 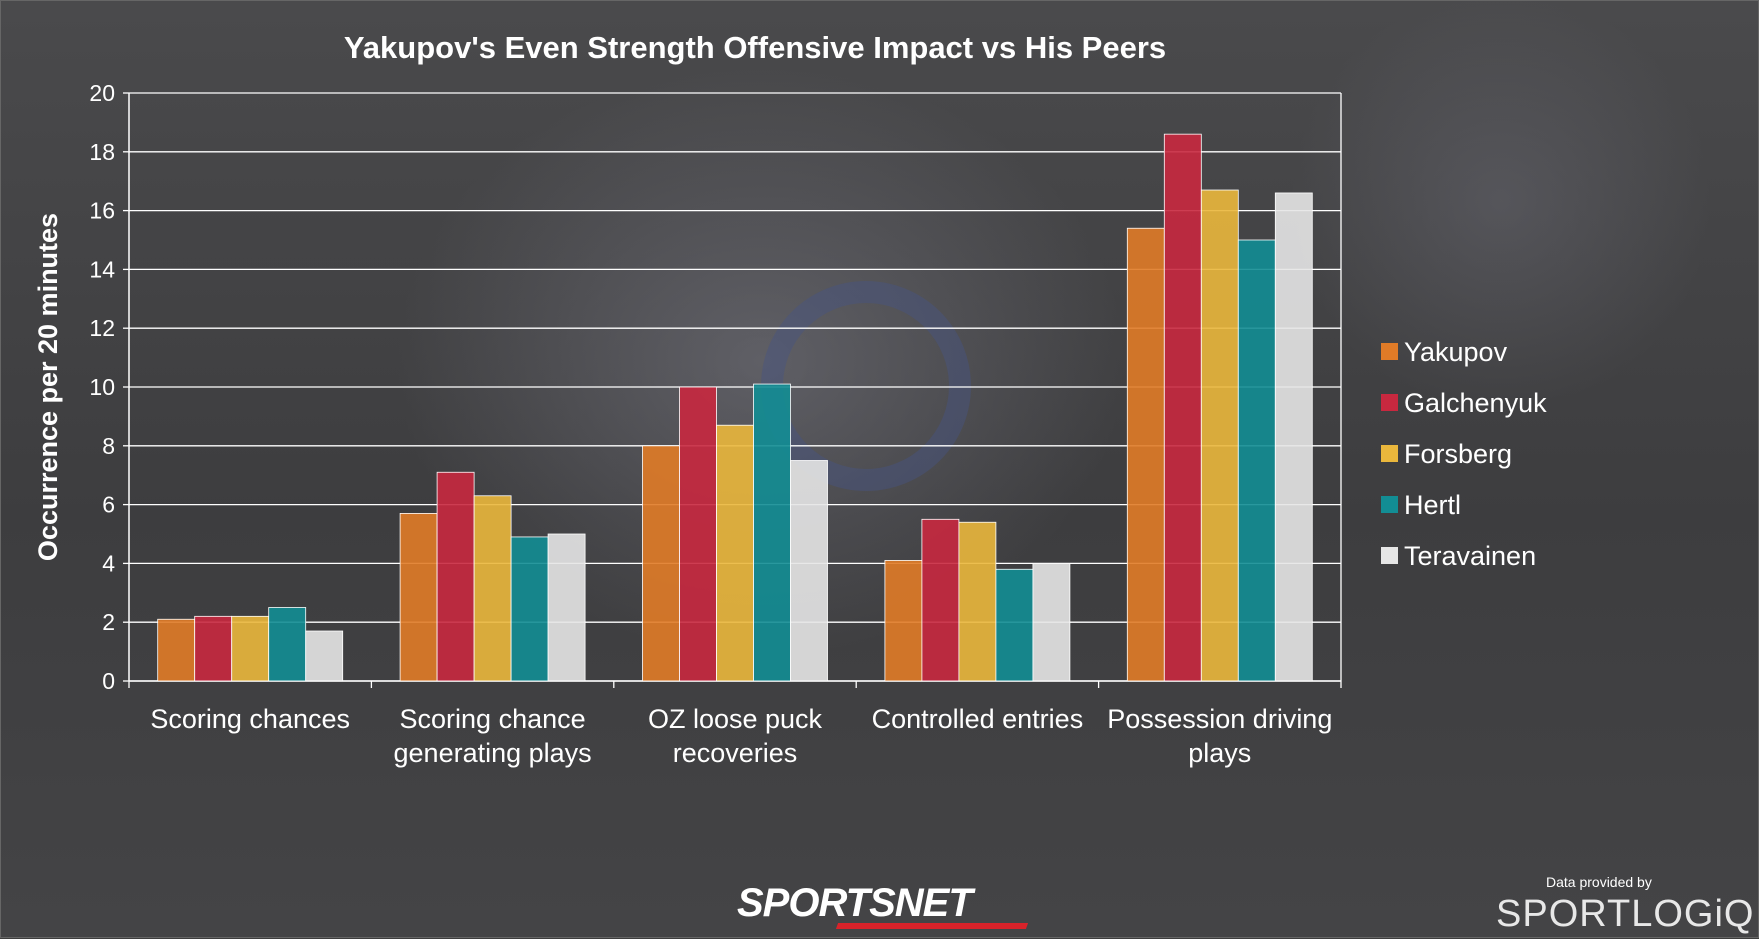 What do you see at coordinates (102, 269) in the screenshot?
I see `y-tick-label: 14` at bounding box center [102, 269].